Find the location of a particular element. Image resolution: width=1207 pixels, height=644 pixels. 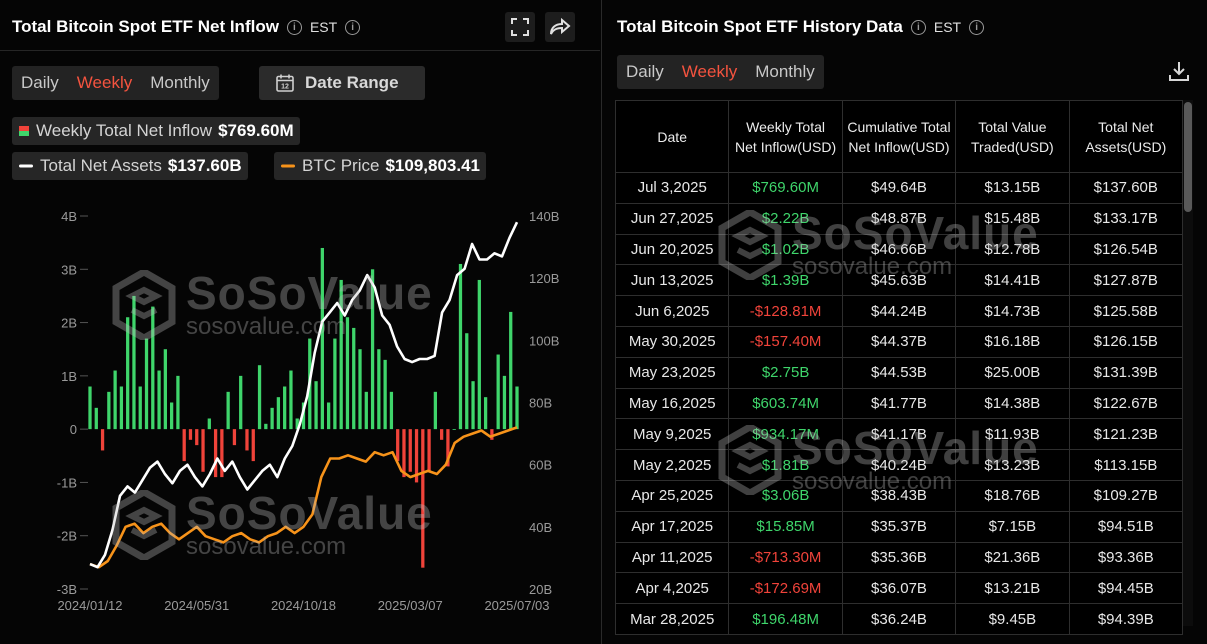

cell-traded: $14.38B is located at coordinates (1012, 403).